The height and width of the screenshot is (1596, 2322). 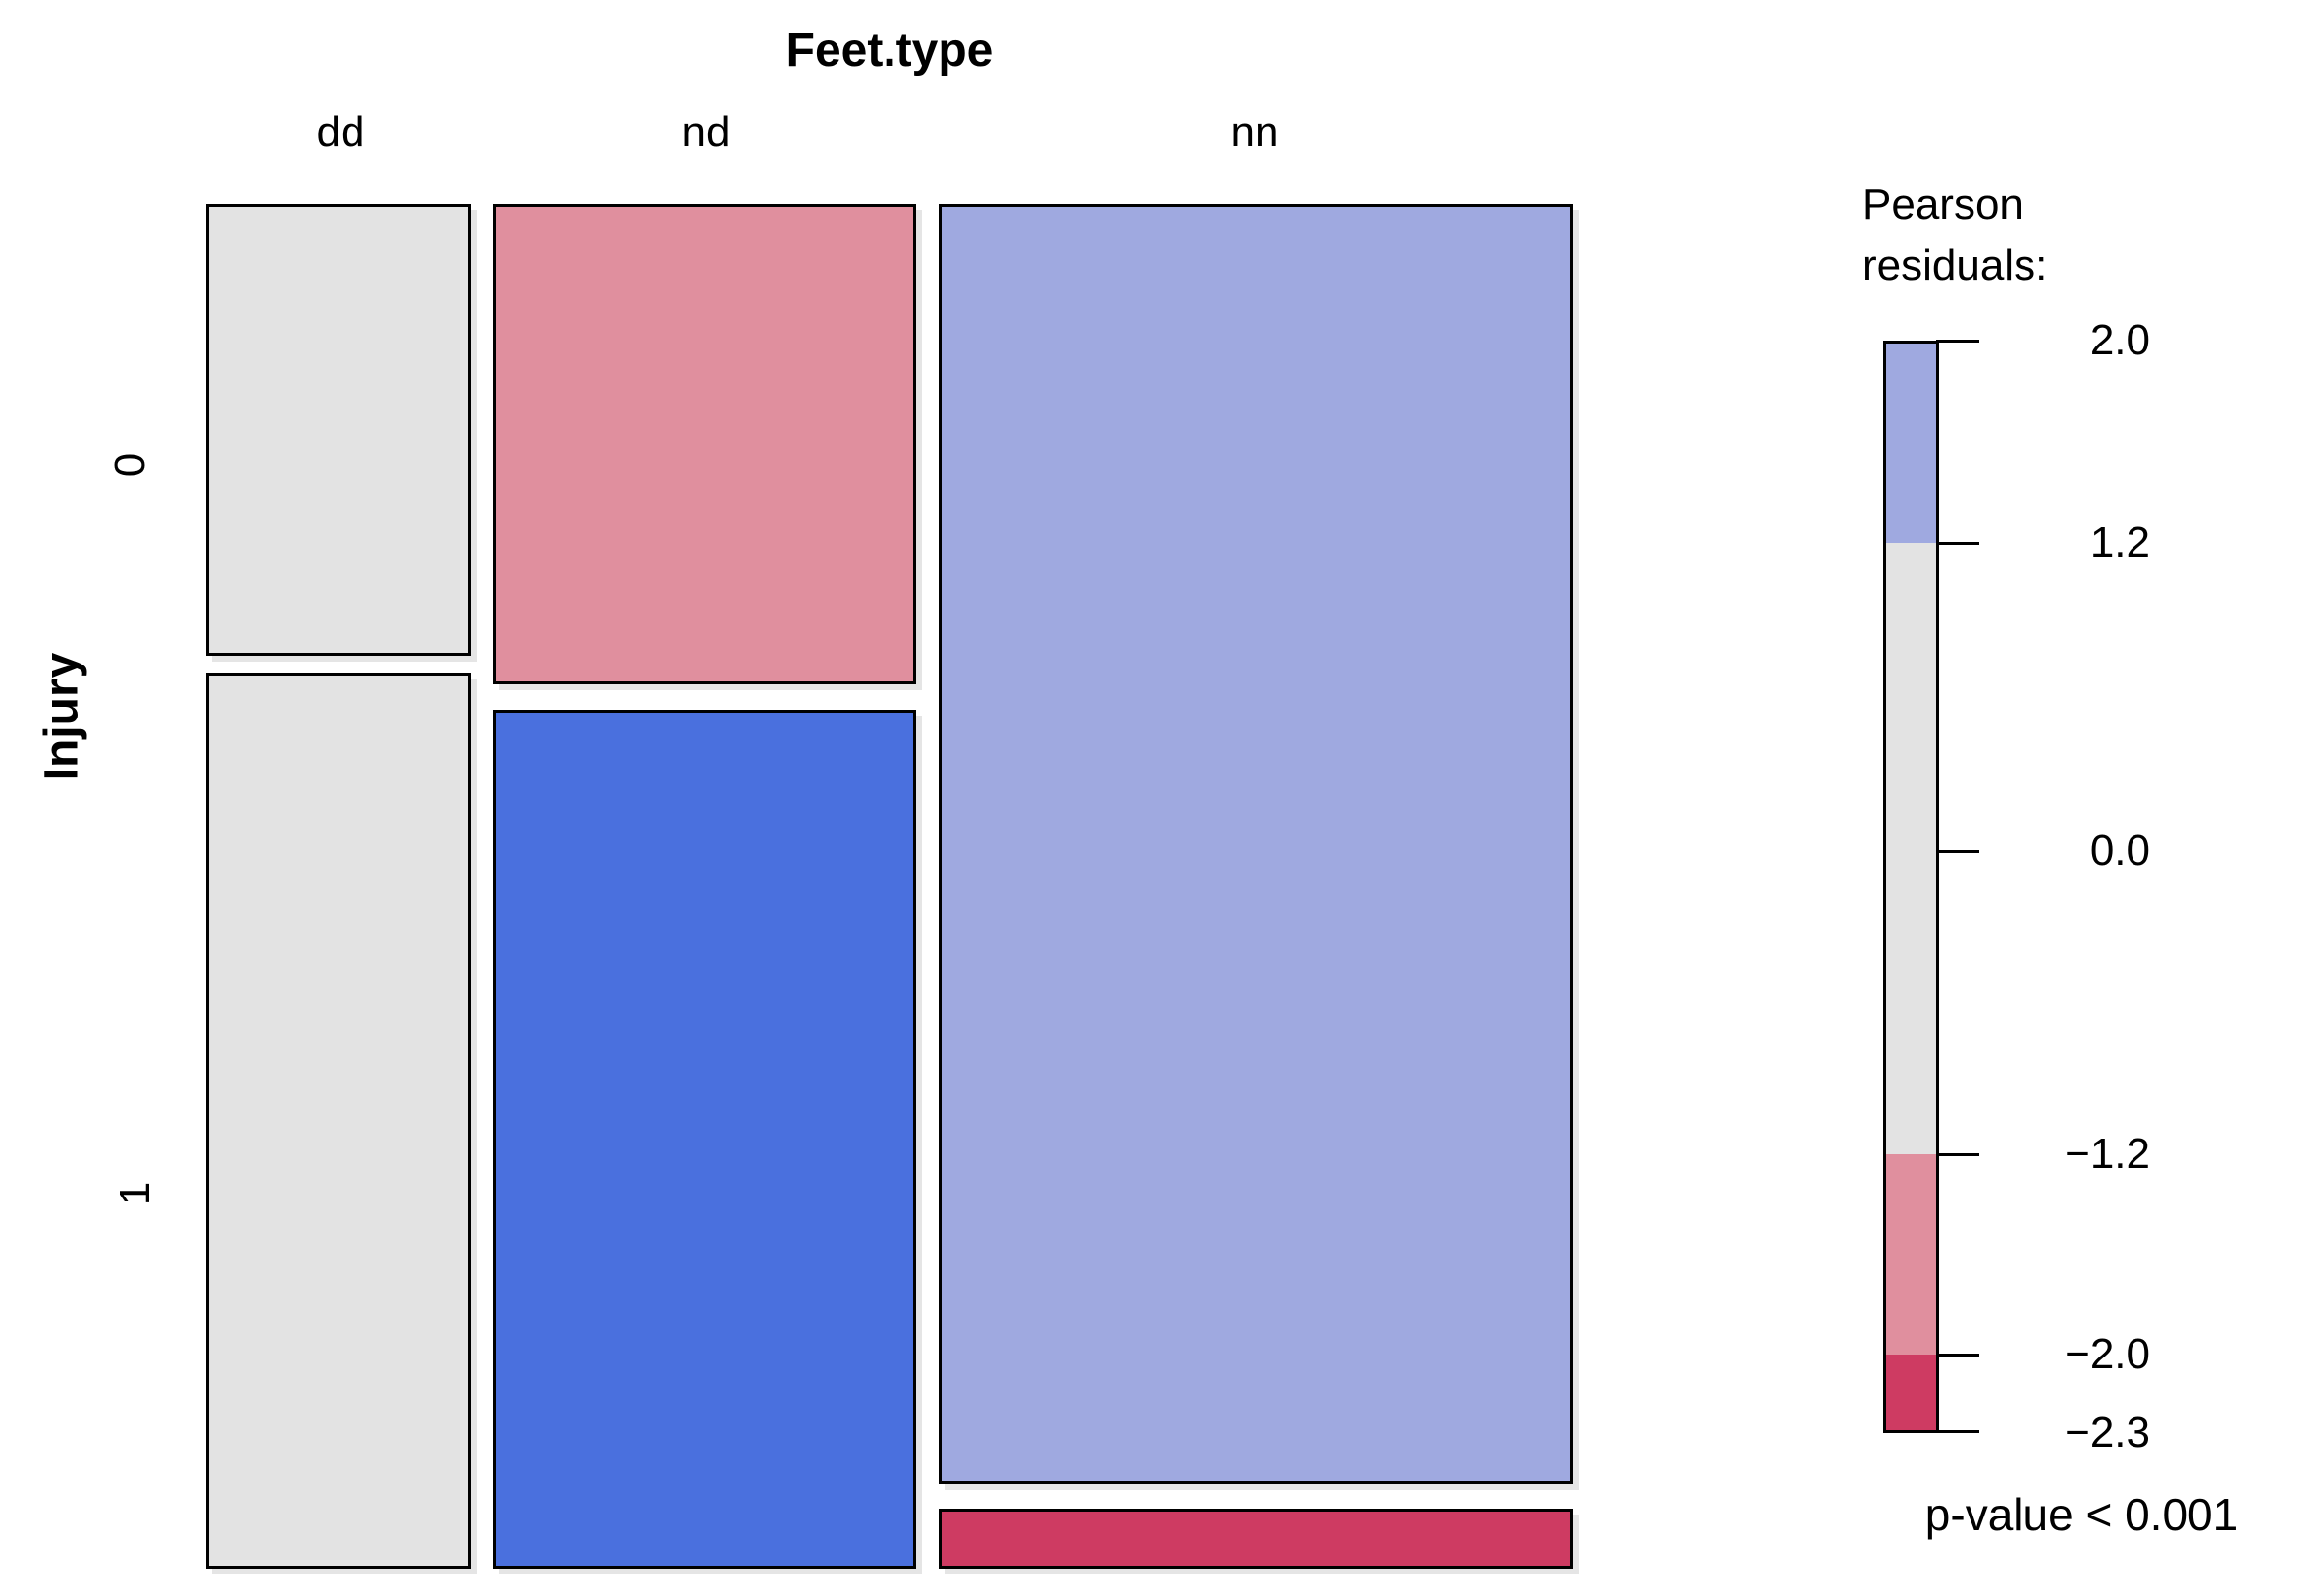 I want to click on tile-nn-injury1, so click(x=1256, y=1539).